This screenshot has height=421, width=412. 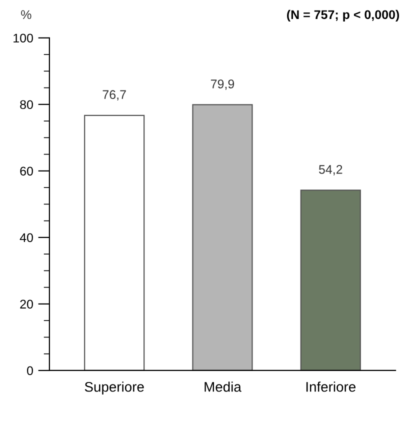 I want to click on y-tick-label: 80, so click(x=26, y=105).